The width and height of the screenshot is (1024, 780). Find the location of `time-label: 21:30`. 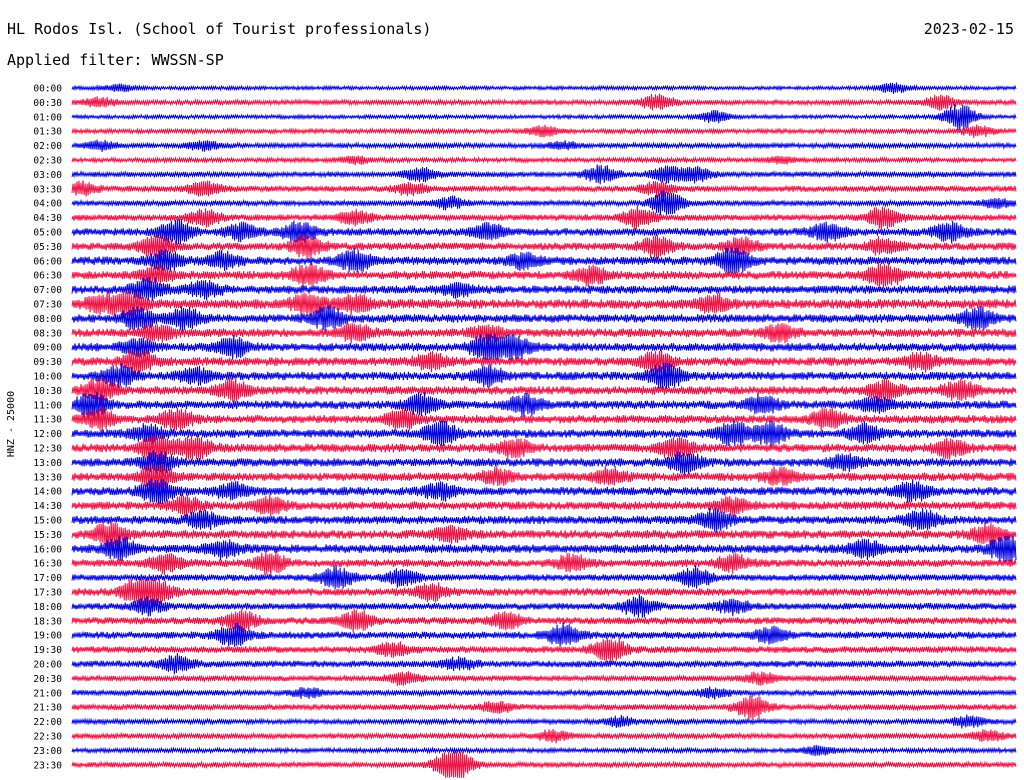

time-label: 21:30 is located at coordinates (47, 708).